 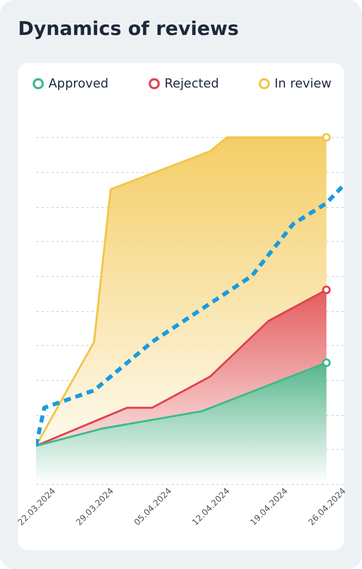 I want to click on legend-label: Rejected, so click(x=191, y=83).